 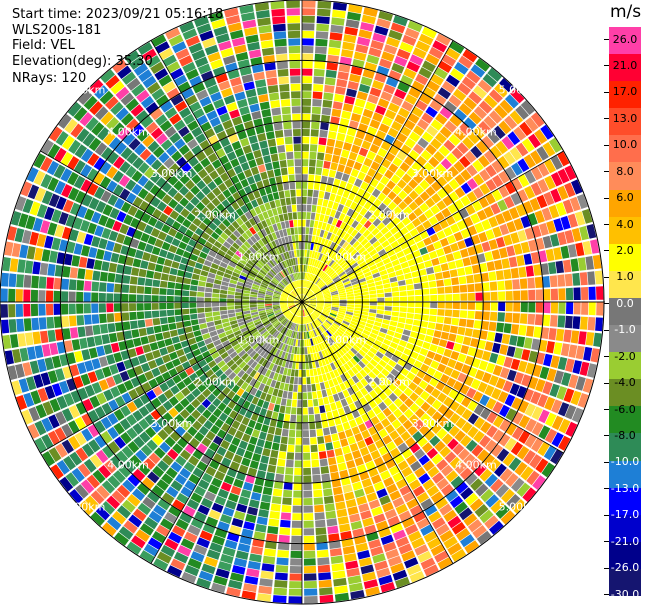 I want to click on colorbar-tick-label: 13.0, so click(x=625, y=118).